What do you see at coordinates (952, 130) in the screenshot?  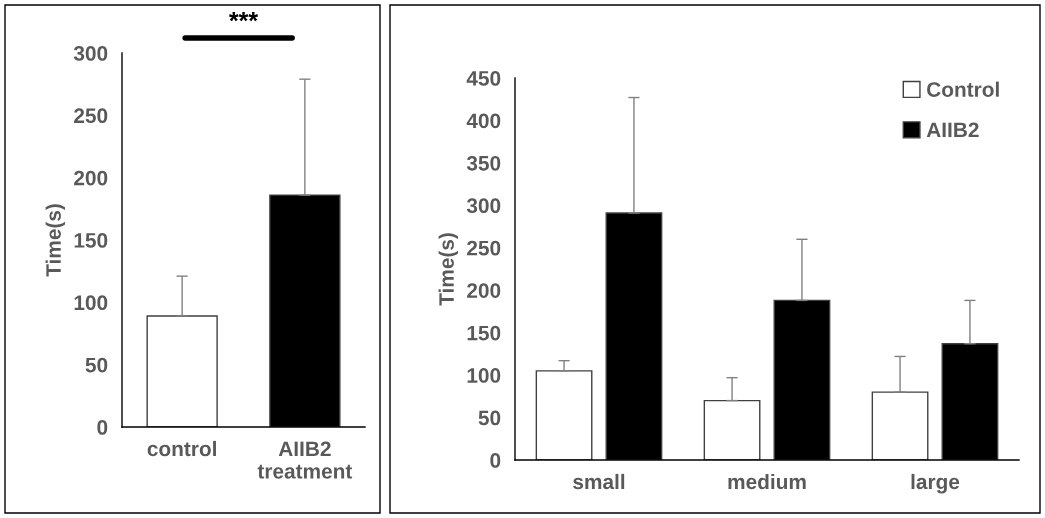 I see `legend-label: AIIB2` at bounding box center [952, 130].